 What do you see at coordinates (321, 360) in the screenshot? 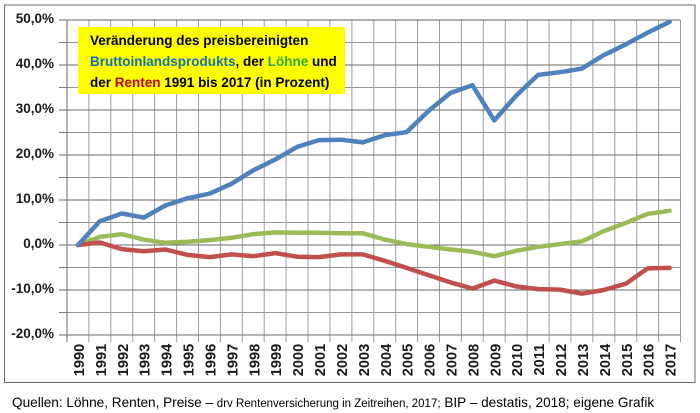
I see `svg-text: 2001` at bounding box center [321, 360].